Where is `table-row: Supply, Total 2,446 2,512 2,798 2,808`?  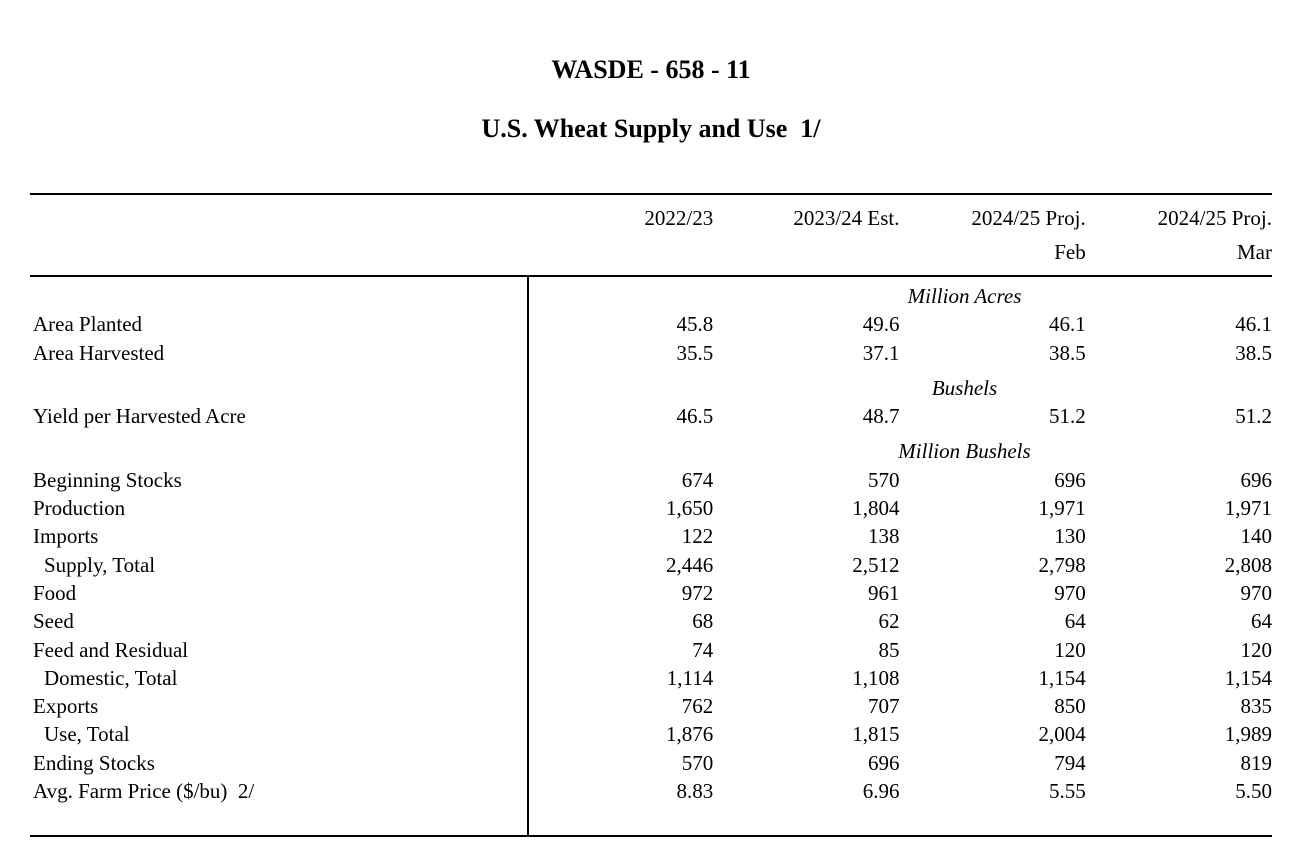 table-row: Supply, Total 2,446 2,512 2,798 2,808 is located at coordinates (651, 565).